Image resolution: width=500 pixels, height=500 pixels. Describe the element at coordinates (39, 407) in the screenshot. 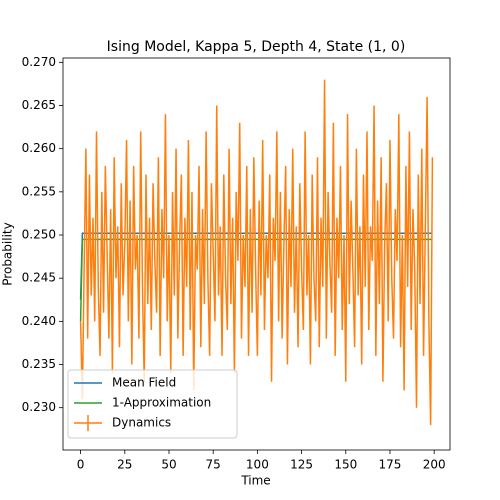

I see `y-tick-label: 0.230` at that location.